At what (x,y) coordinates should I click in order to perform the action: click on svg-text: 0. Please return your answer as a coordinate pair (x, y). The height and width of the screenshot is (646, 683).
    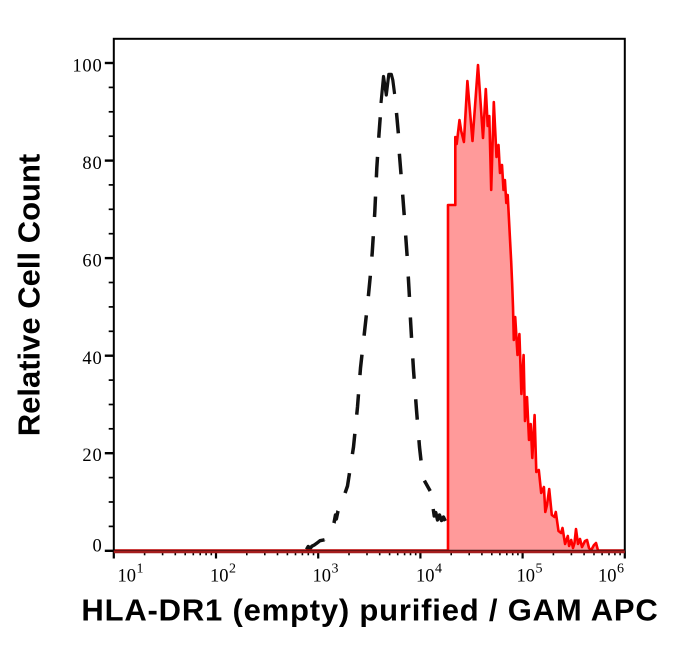
    Looking at the image, I should click on (97, 547).